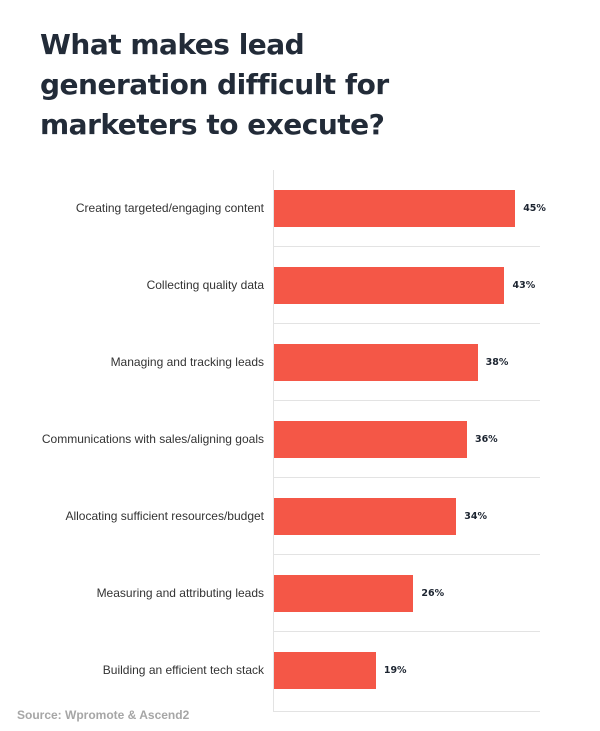 The image size is (600, 731). I want to click on category-label: Managing and tracking leads, so click(187, 362).